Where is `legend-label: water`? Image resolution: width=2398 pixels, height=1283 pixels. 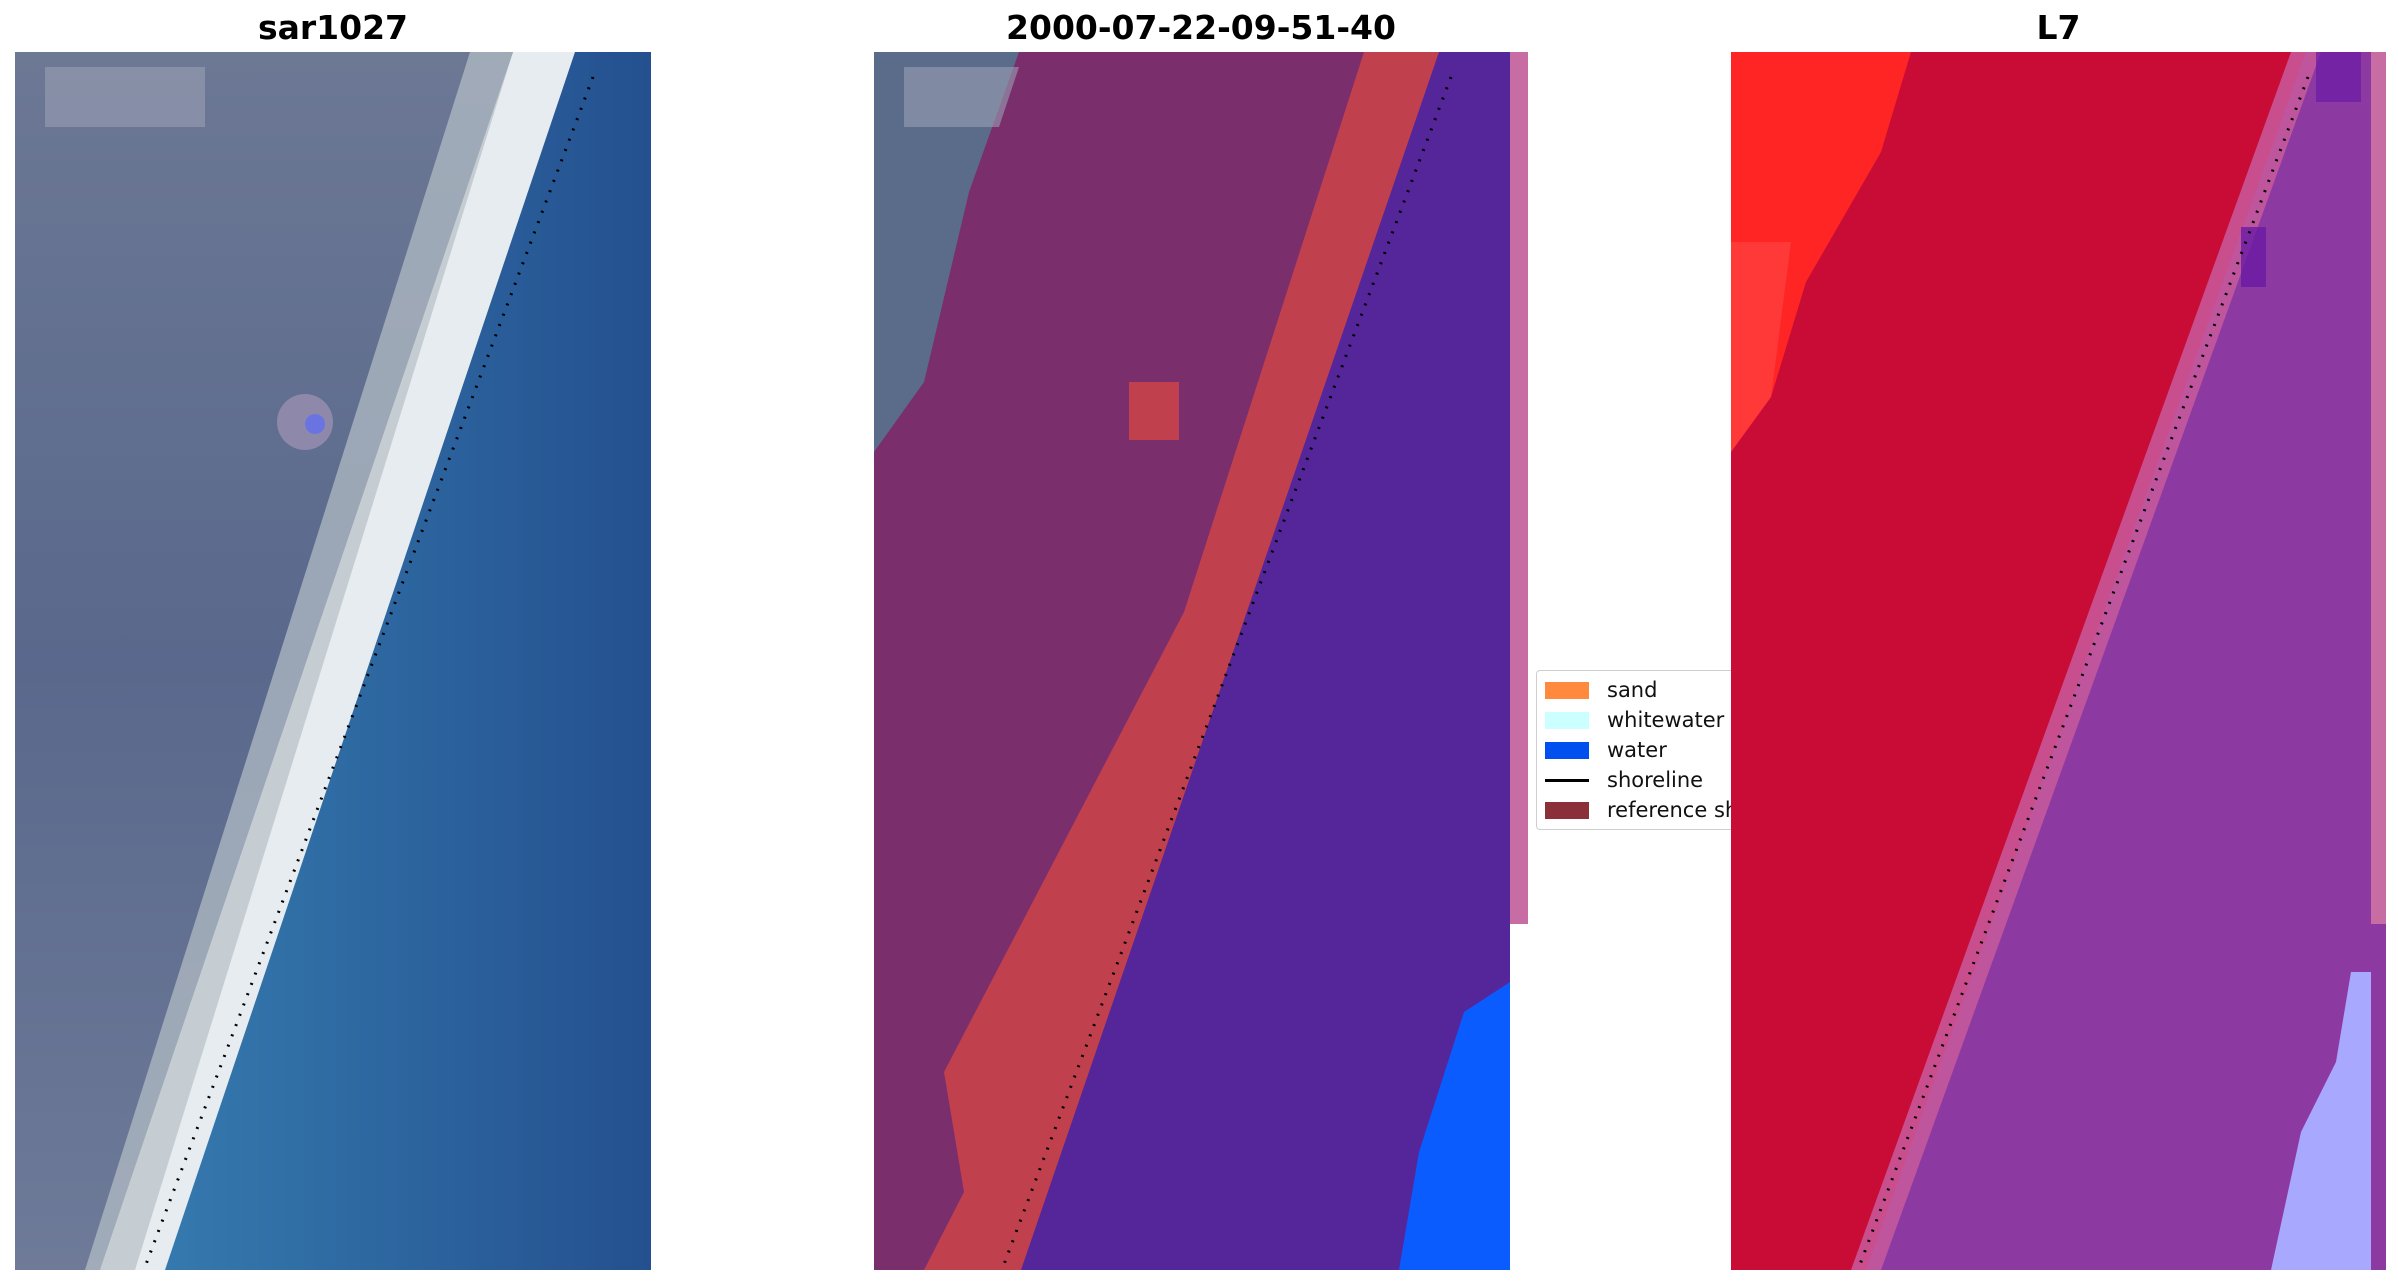 legend-label: water is located at coordinates (1637, 750).